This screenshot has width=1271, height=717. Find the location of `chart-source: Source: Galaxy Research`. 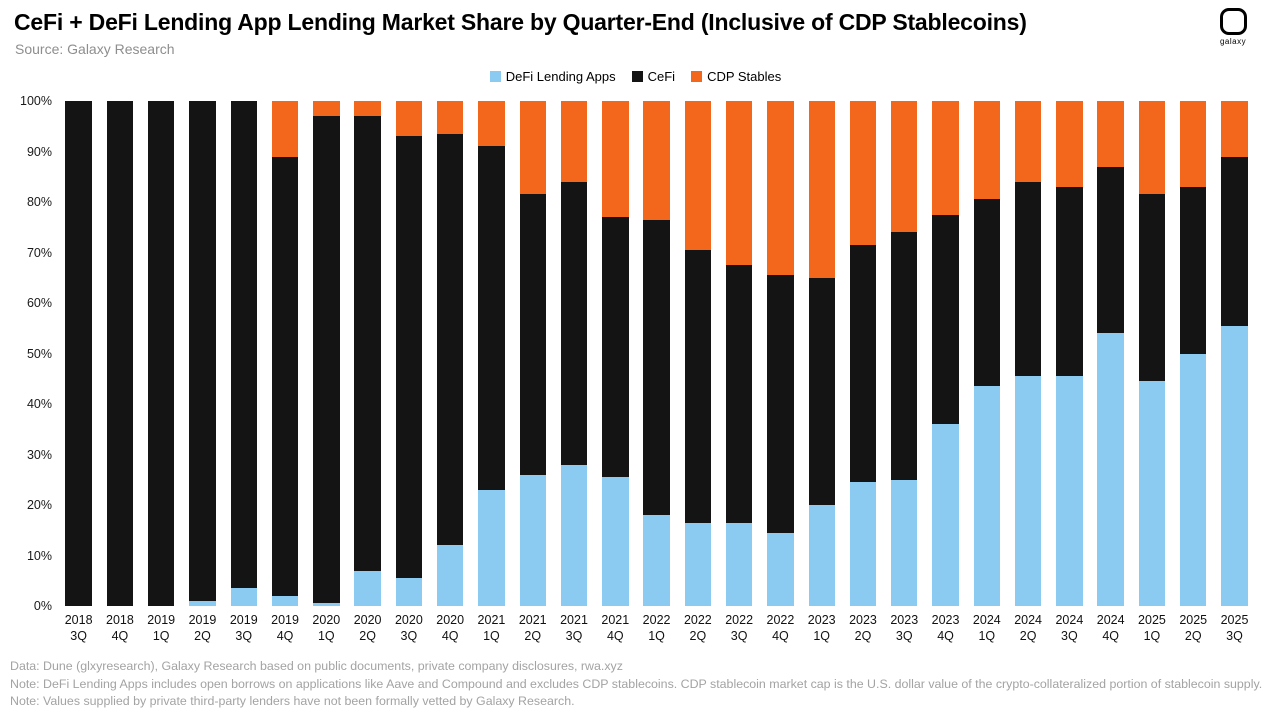

chart-source: Source: Galaxy Research is located at coordinates (95, 49).